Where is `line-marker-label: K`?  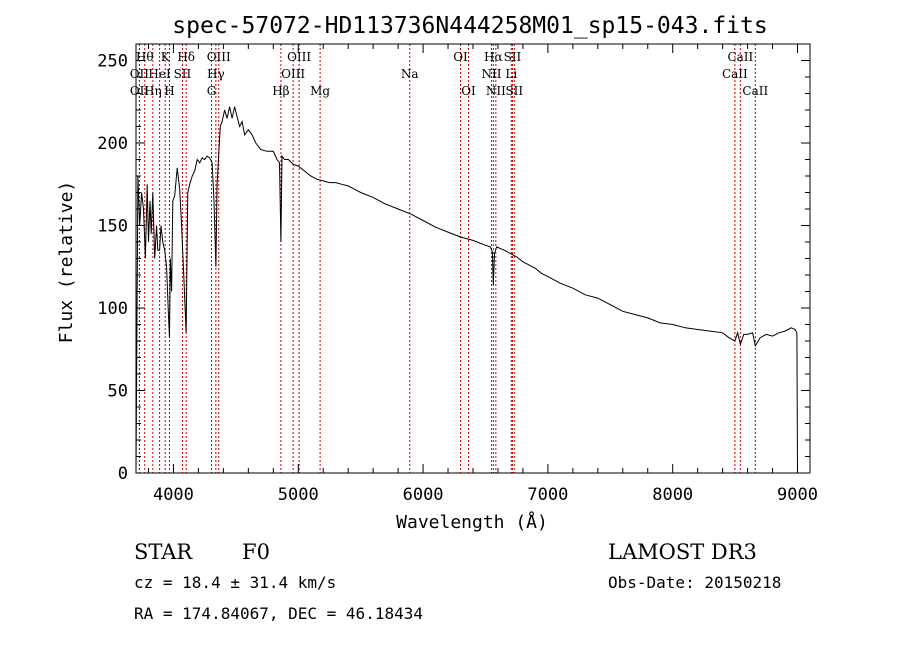 line-marker-label: K is located at coordinates (166, 57).